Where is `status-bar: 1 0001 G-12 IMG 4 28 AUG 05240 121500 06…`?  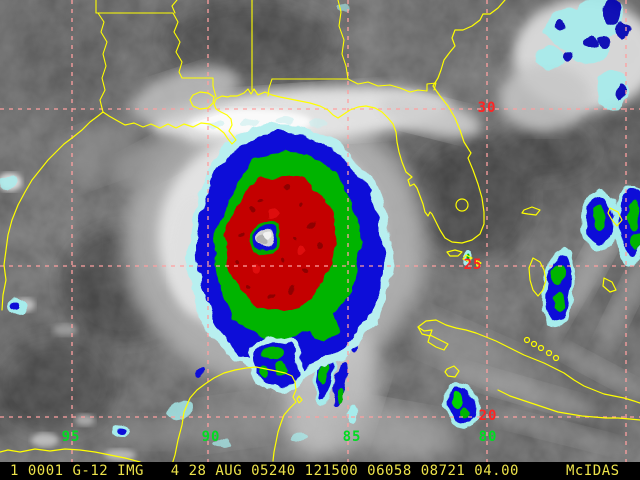 status-bar: 1 0001 G-12 IMG 4 28 AUG 05240 121500 06… is located at coordinates (320, 471).